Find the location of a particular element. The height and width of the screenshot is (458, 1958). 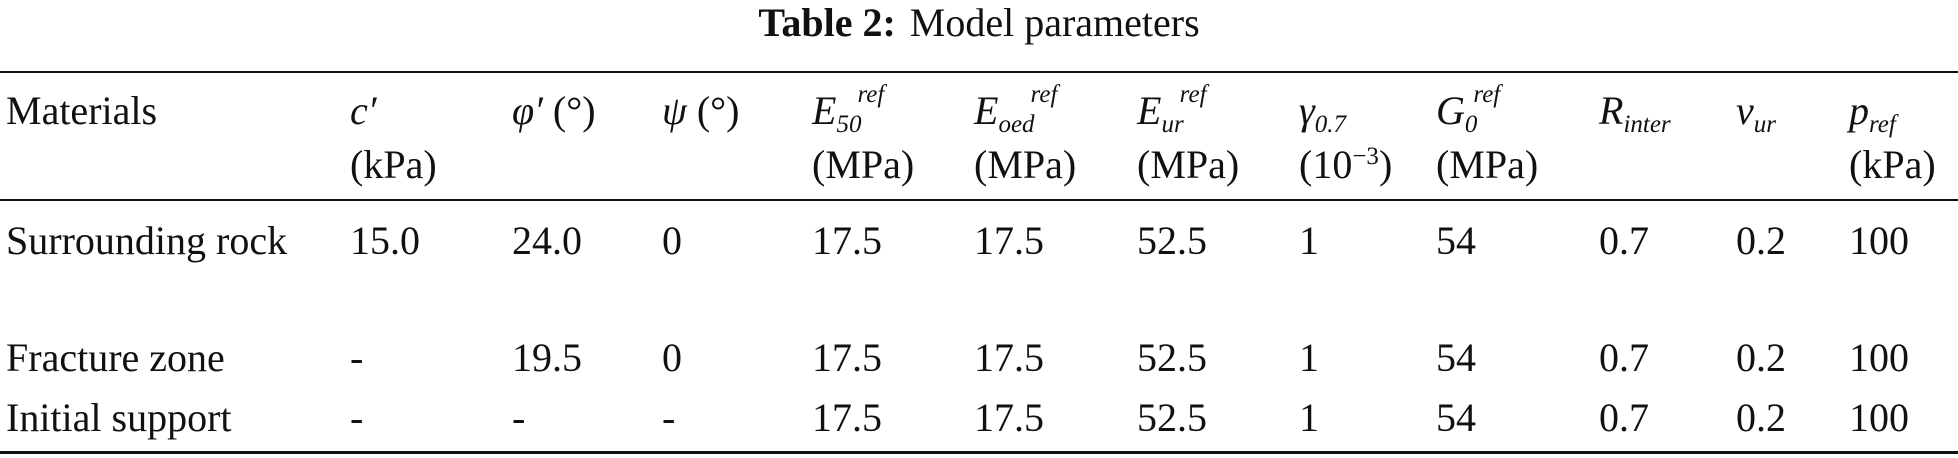

header-cell: ψ (°) is located at coordinates (700, 111).